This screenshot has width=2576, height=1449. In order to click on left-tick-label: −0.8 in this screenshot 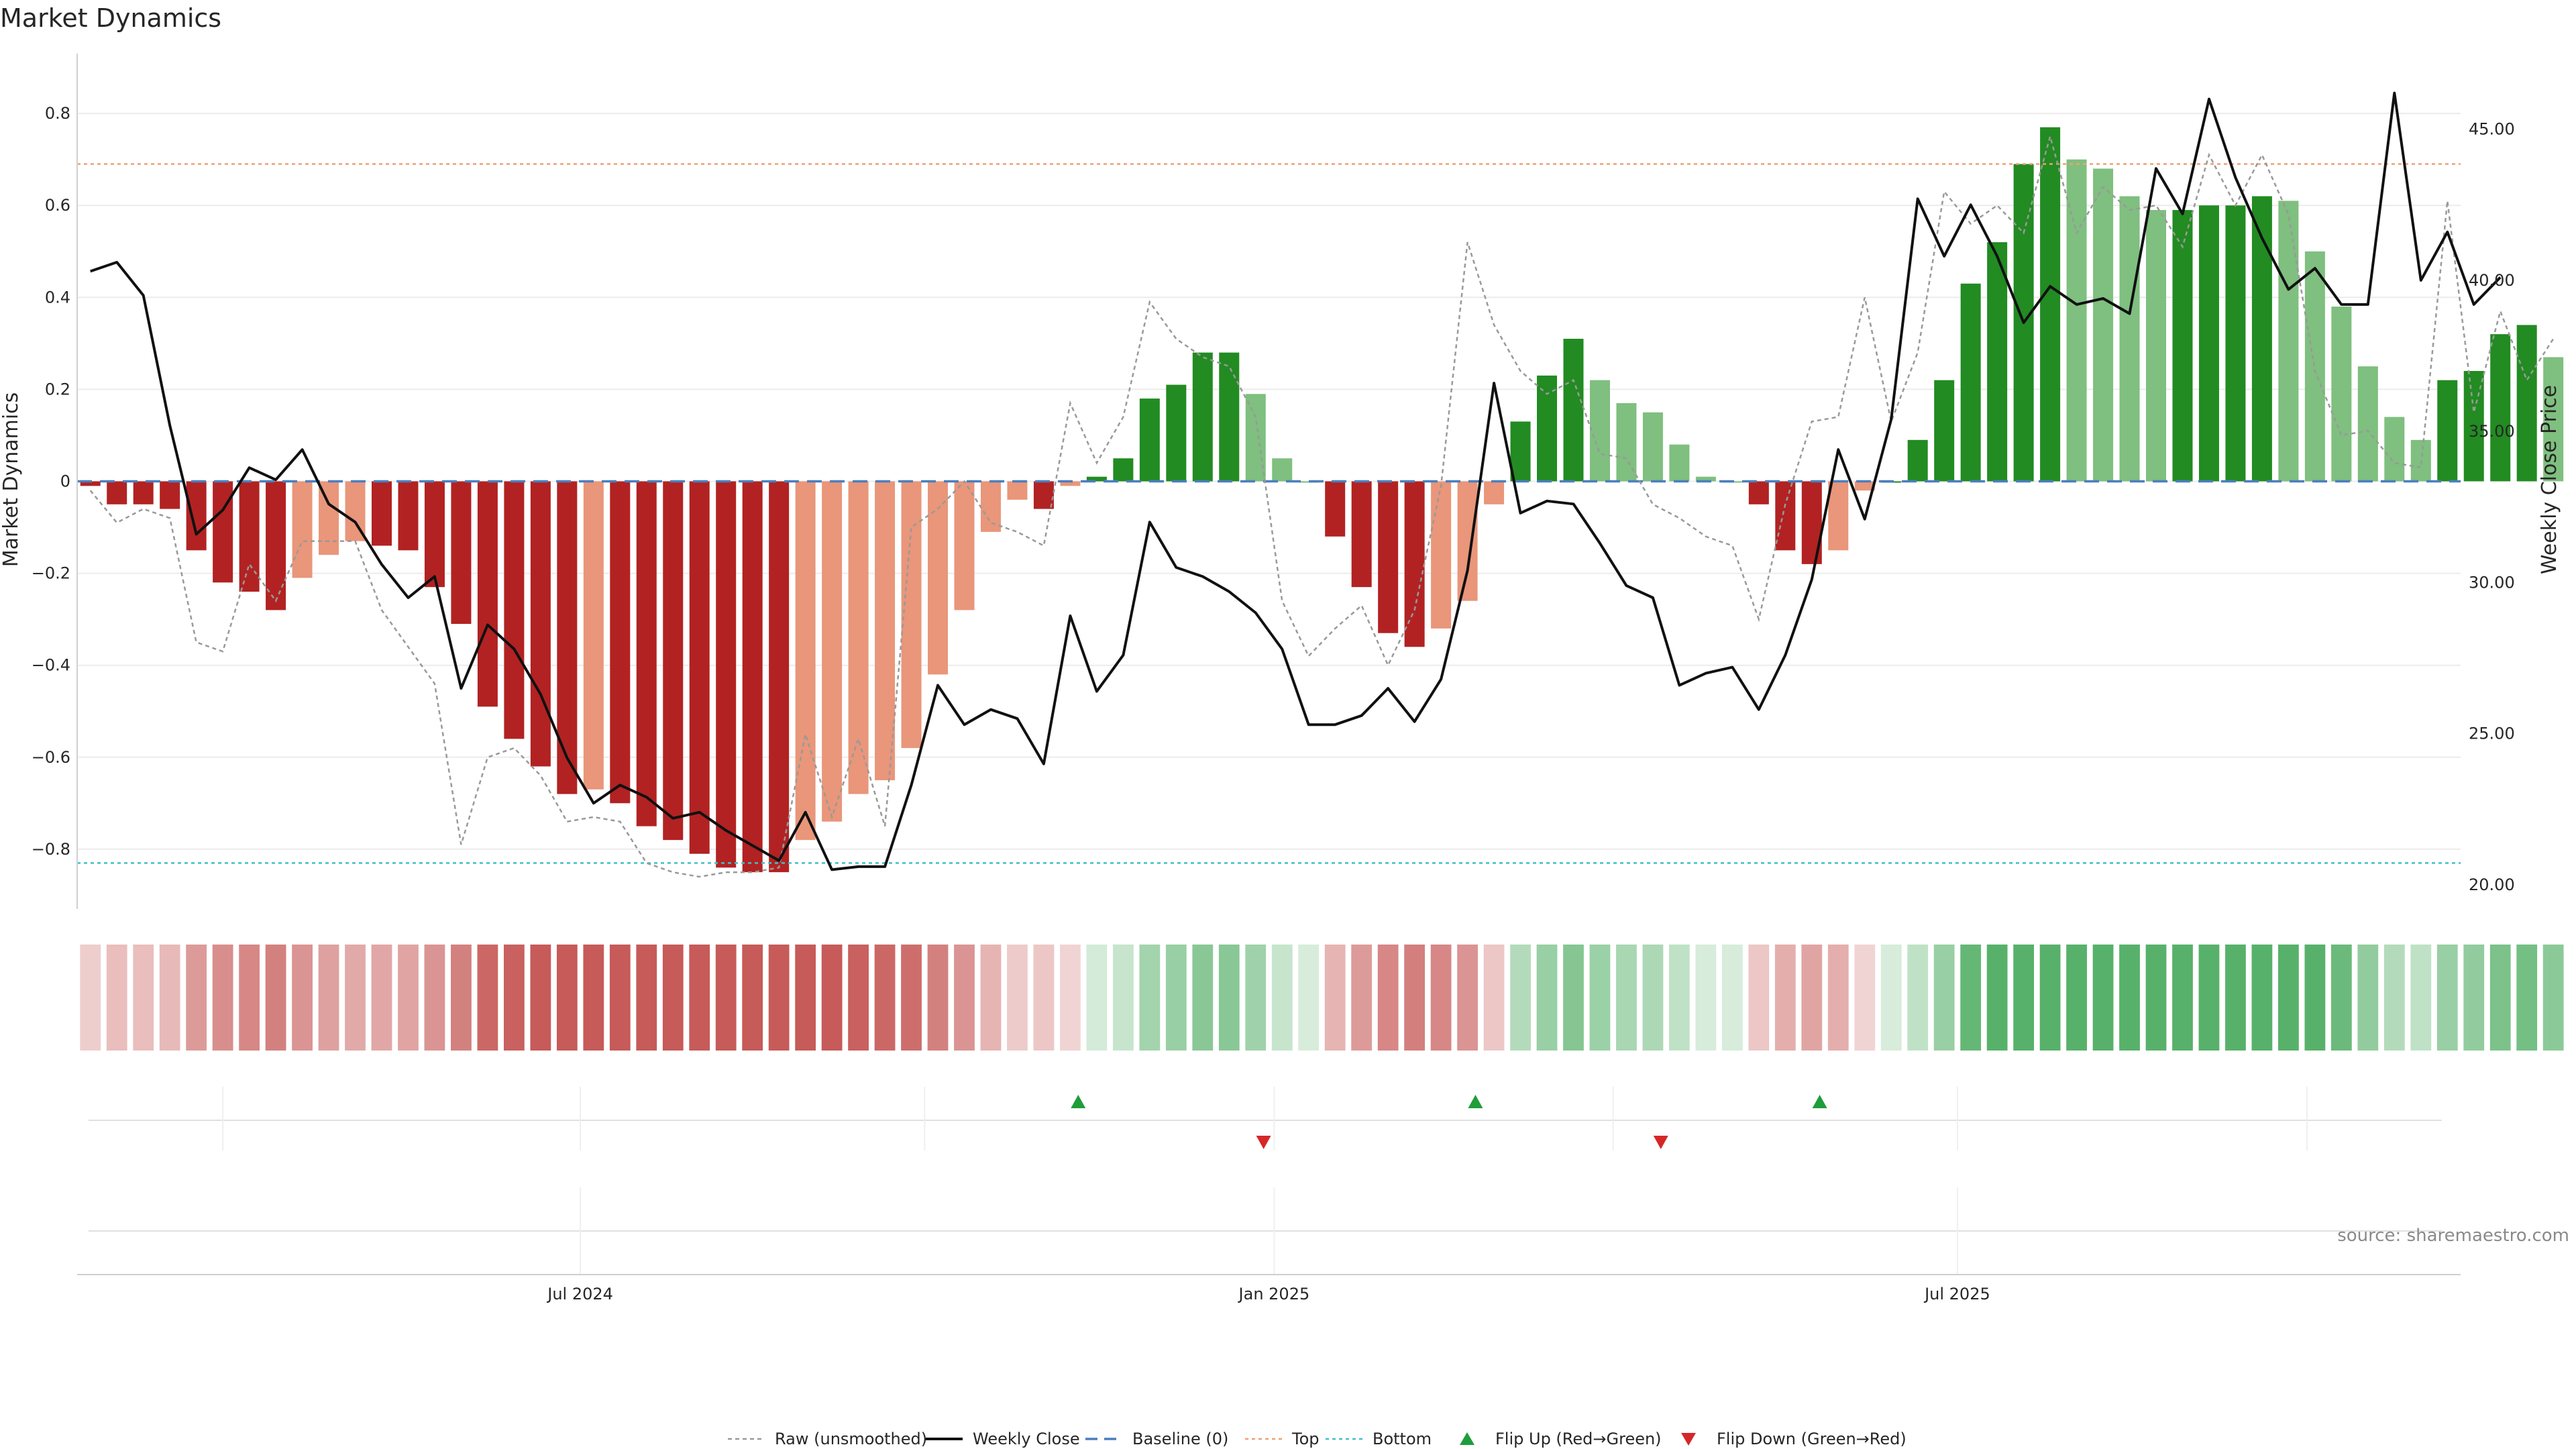, I will do `click(51, 849)`.